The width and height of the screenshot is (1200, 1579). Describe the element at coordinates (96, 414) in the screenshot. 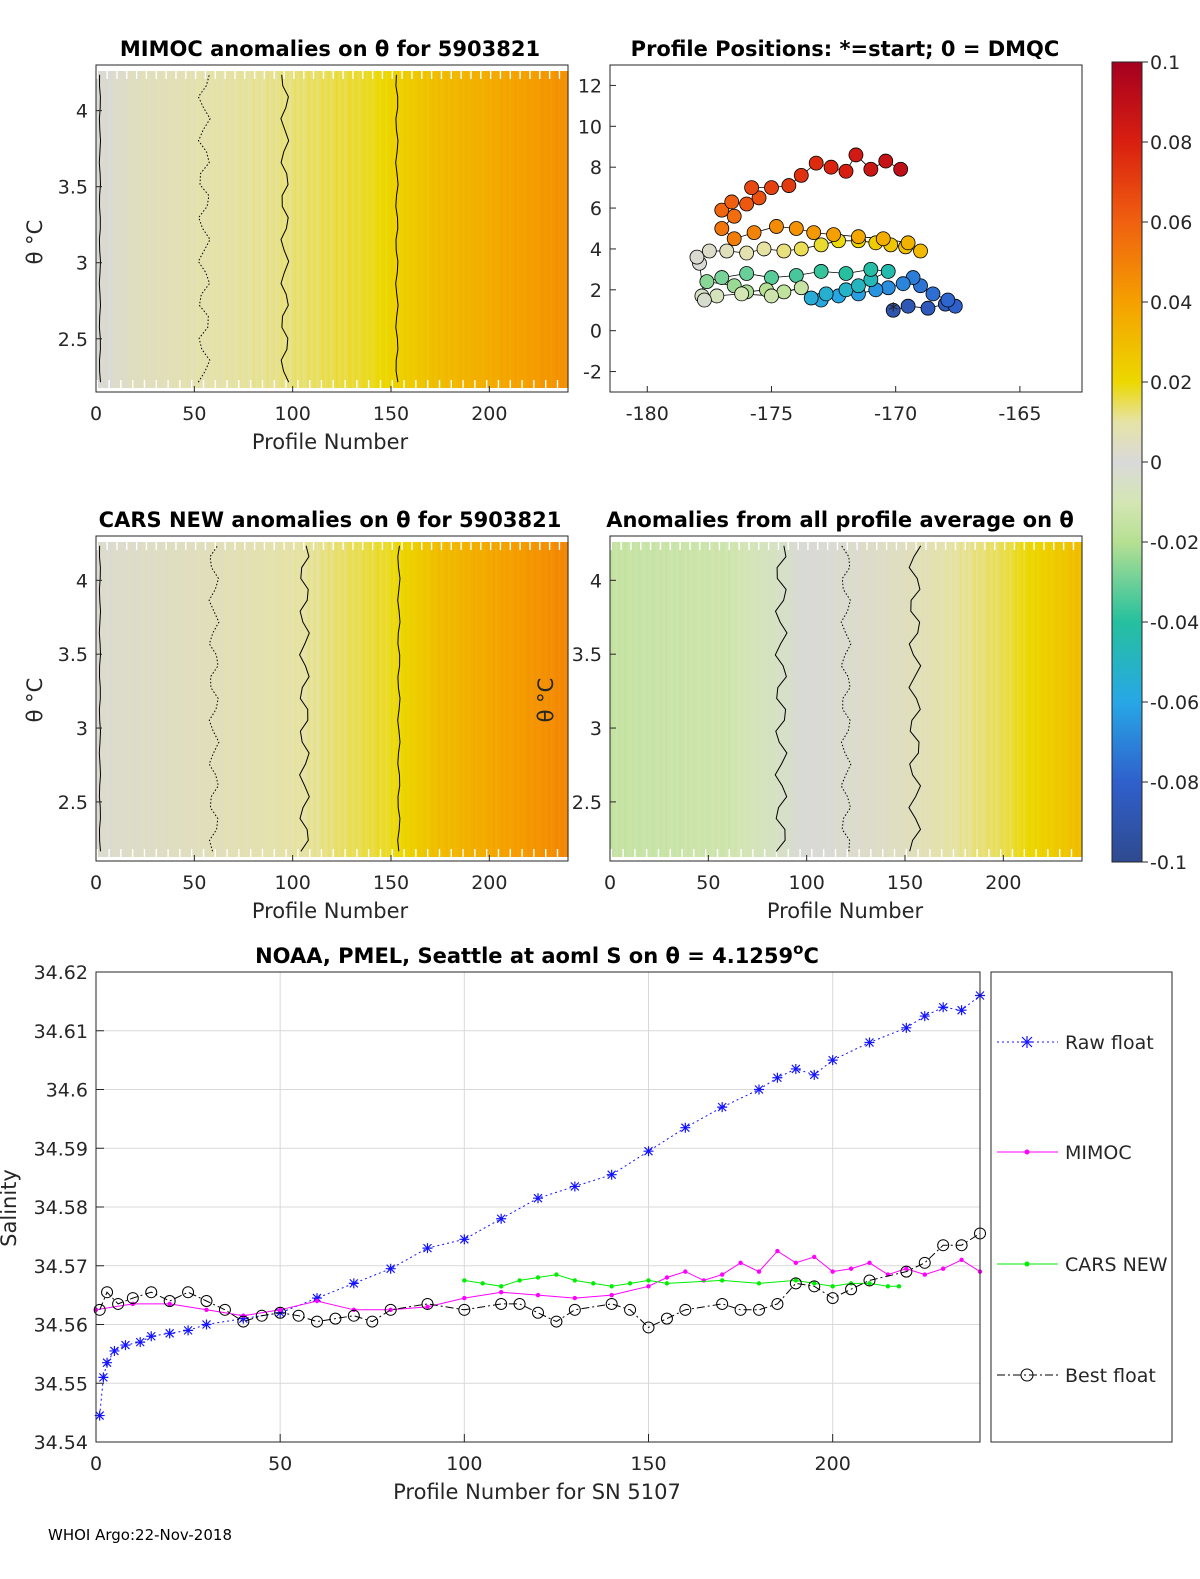

I see `mimoc-xtick-label: 0` at that location.